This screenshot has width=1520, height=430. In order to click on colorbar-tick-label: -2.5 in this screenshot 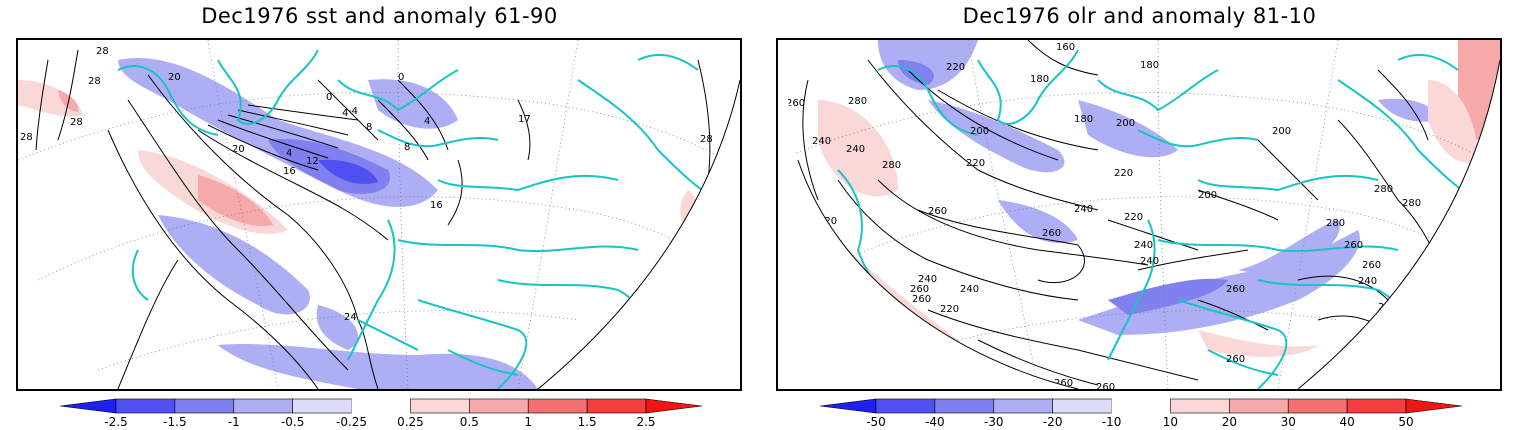, I will do `click(116, 422)`.